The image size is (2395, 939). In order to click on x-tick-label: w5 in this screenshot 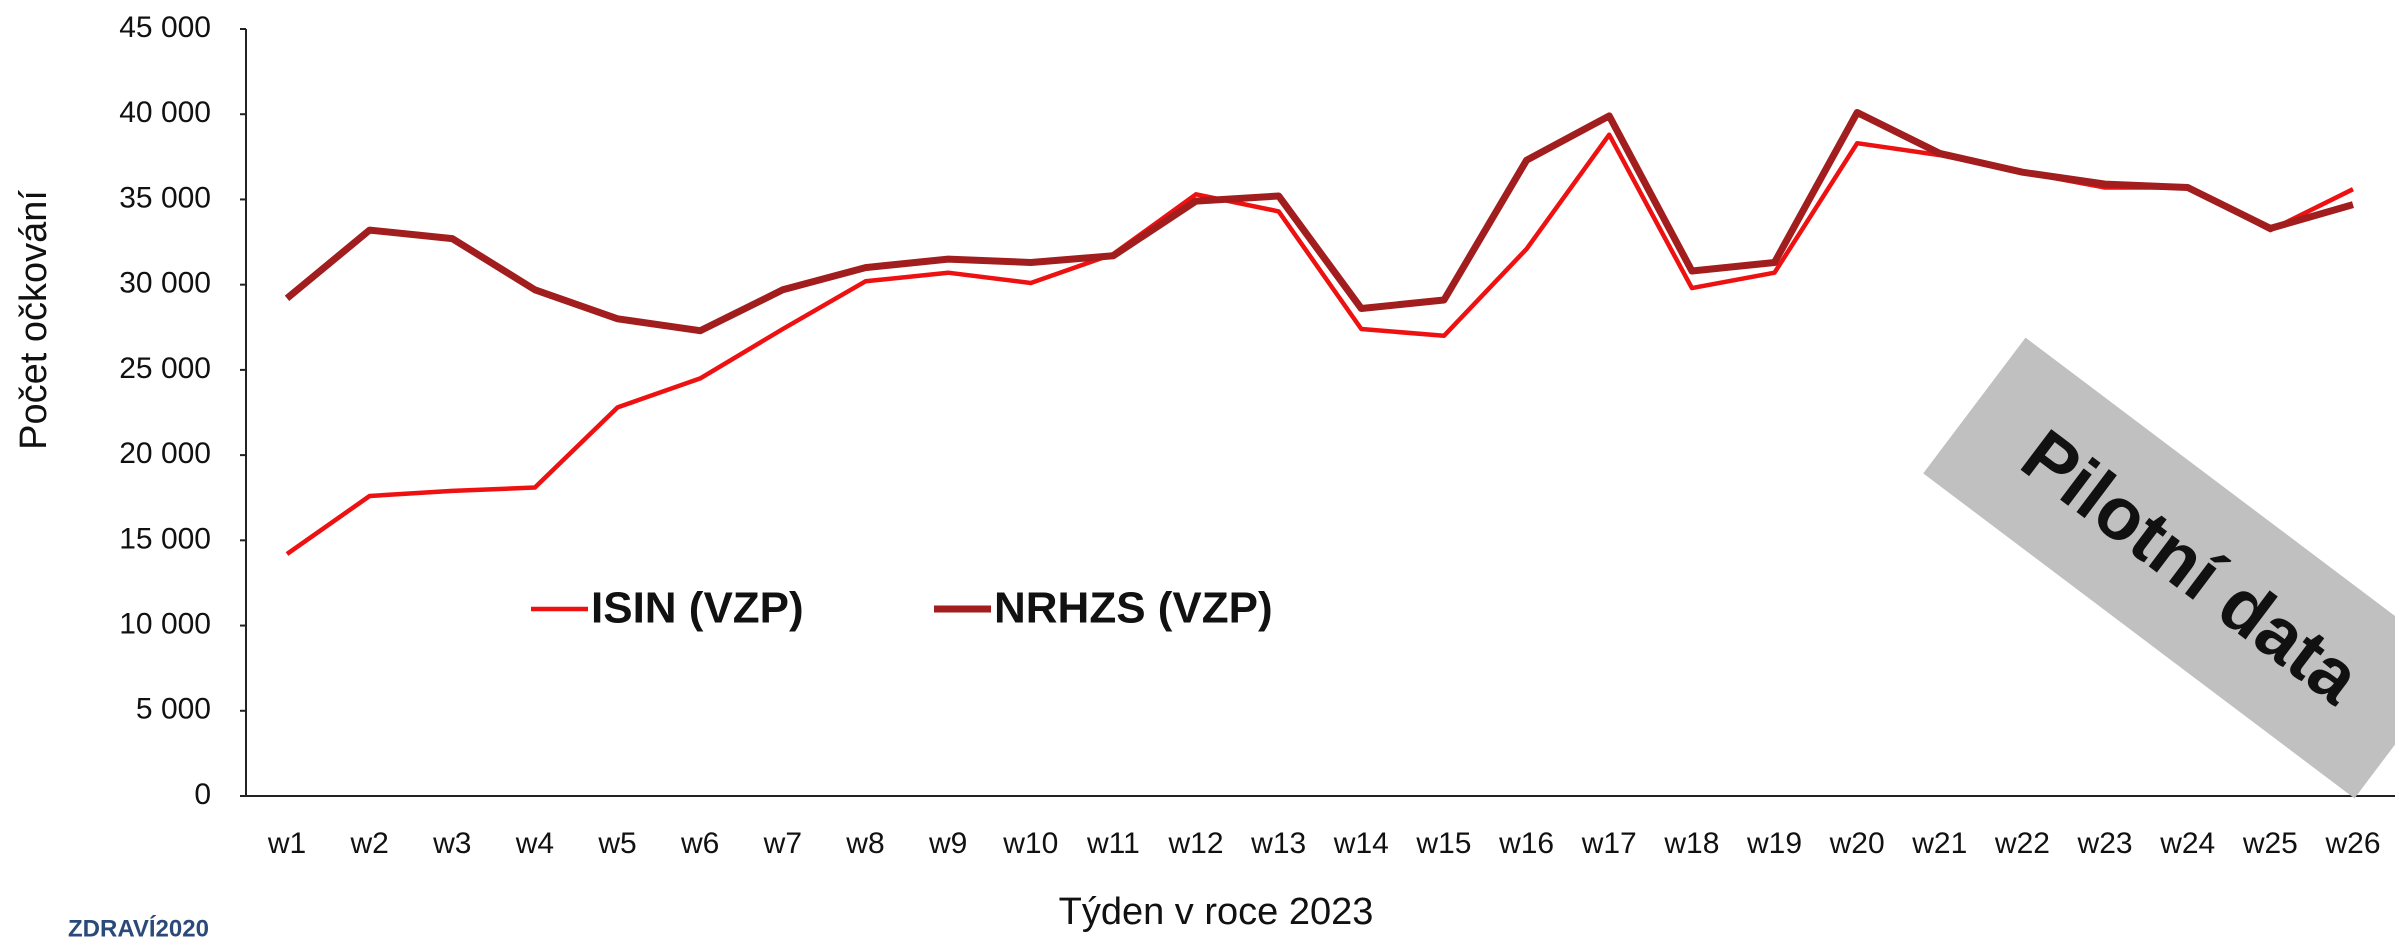, I will do `click(616, 843)`.